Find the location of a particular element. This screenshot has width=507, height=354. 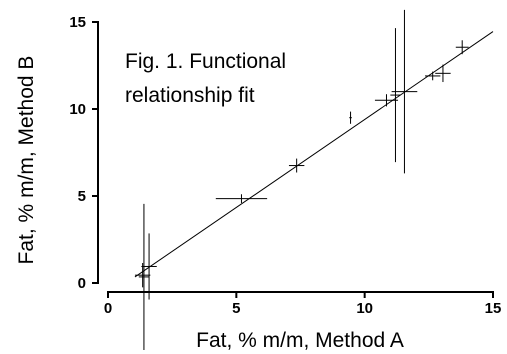

x-tick-label: 10 is located at coordinates (364, 308).